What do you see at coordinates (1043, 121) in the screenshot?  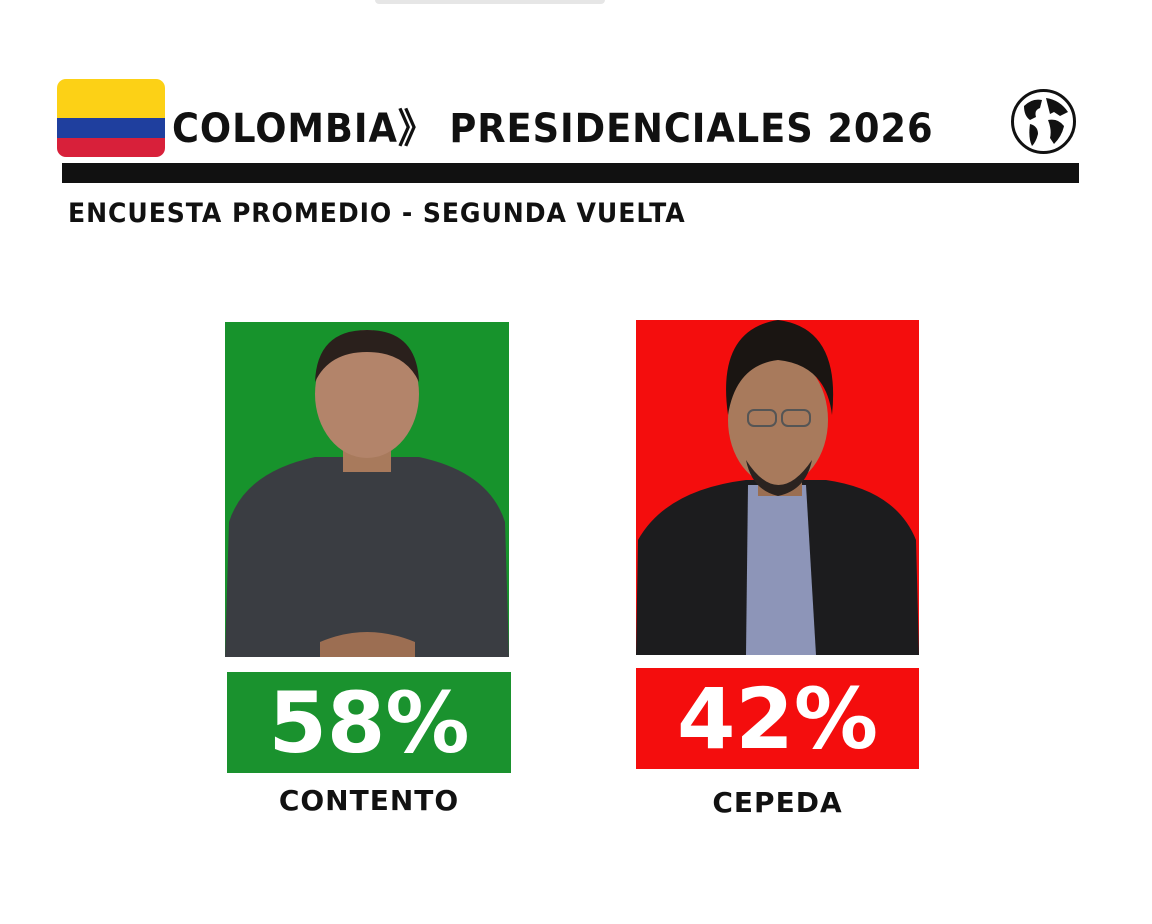 I see `globe-icon` at bounding box center [1043, 121].